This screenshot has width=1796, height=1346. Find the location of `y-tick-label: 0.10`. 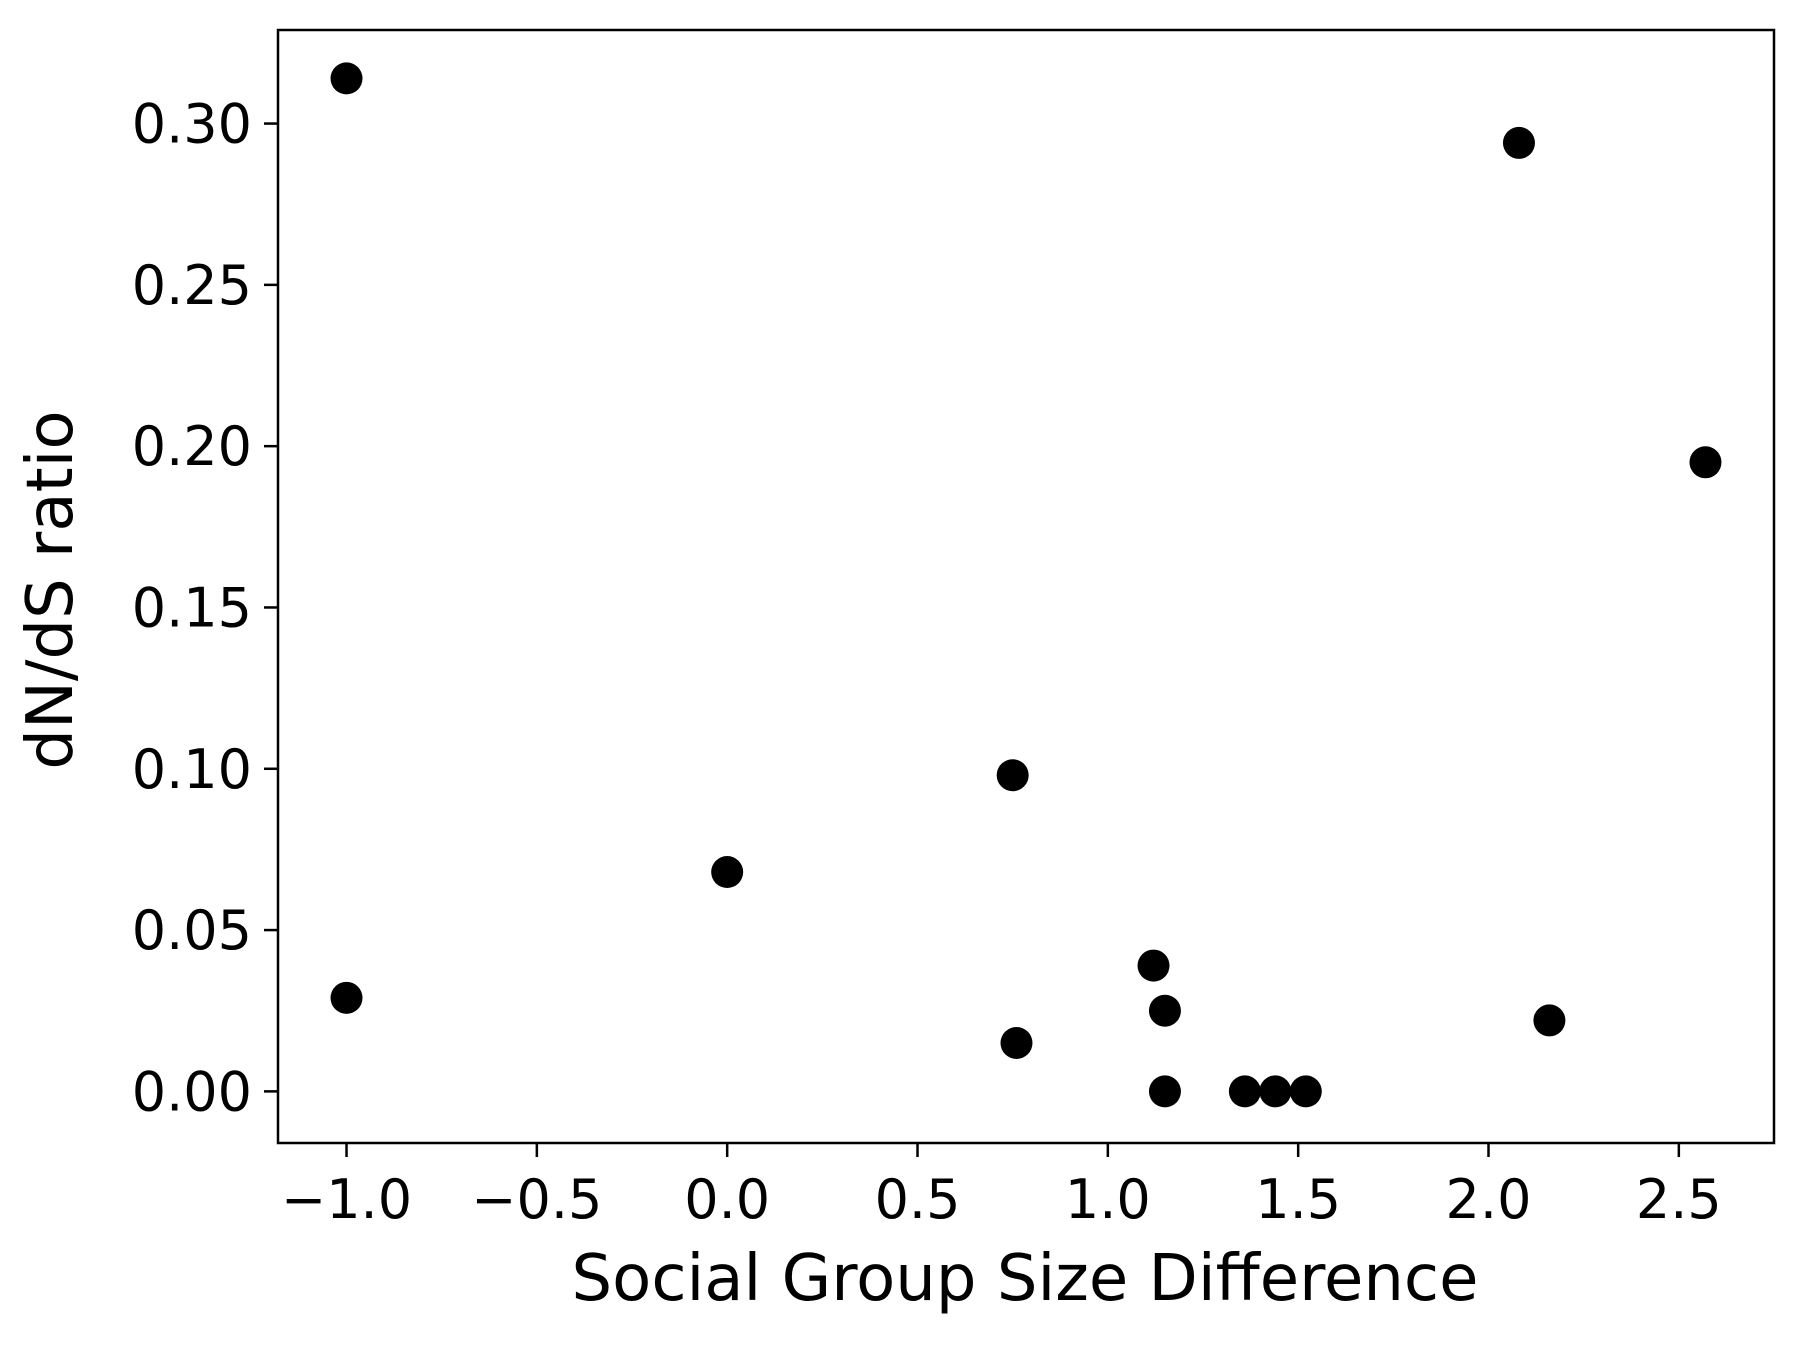

y-tick-label: 0.10 is located at coordinates (192, 769).